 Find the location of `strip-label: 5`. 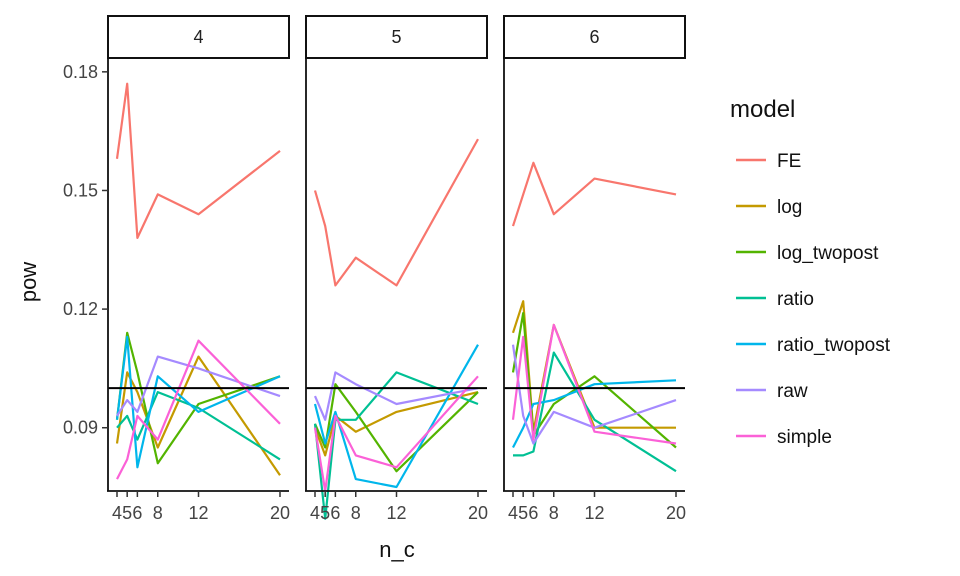

strip-label: 5 is located at coordinates (396, 37).